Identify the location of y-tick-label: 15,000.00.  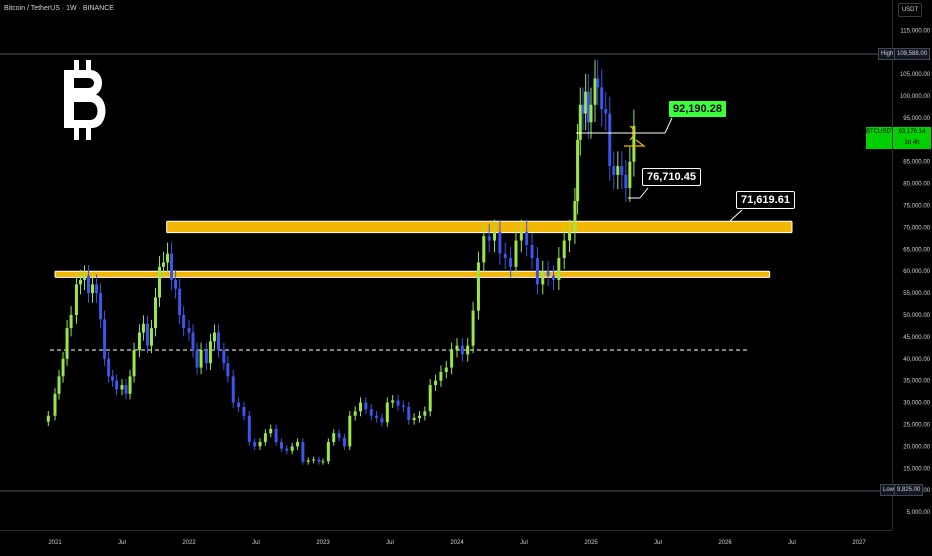
(916, 469).